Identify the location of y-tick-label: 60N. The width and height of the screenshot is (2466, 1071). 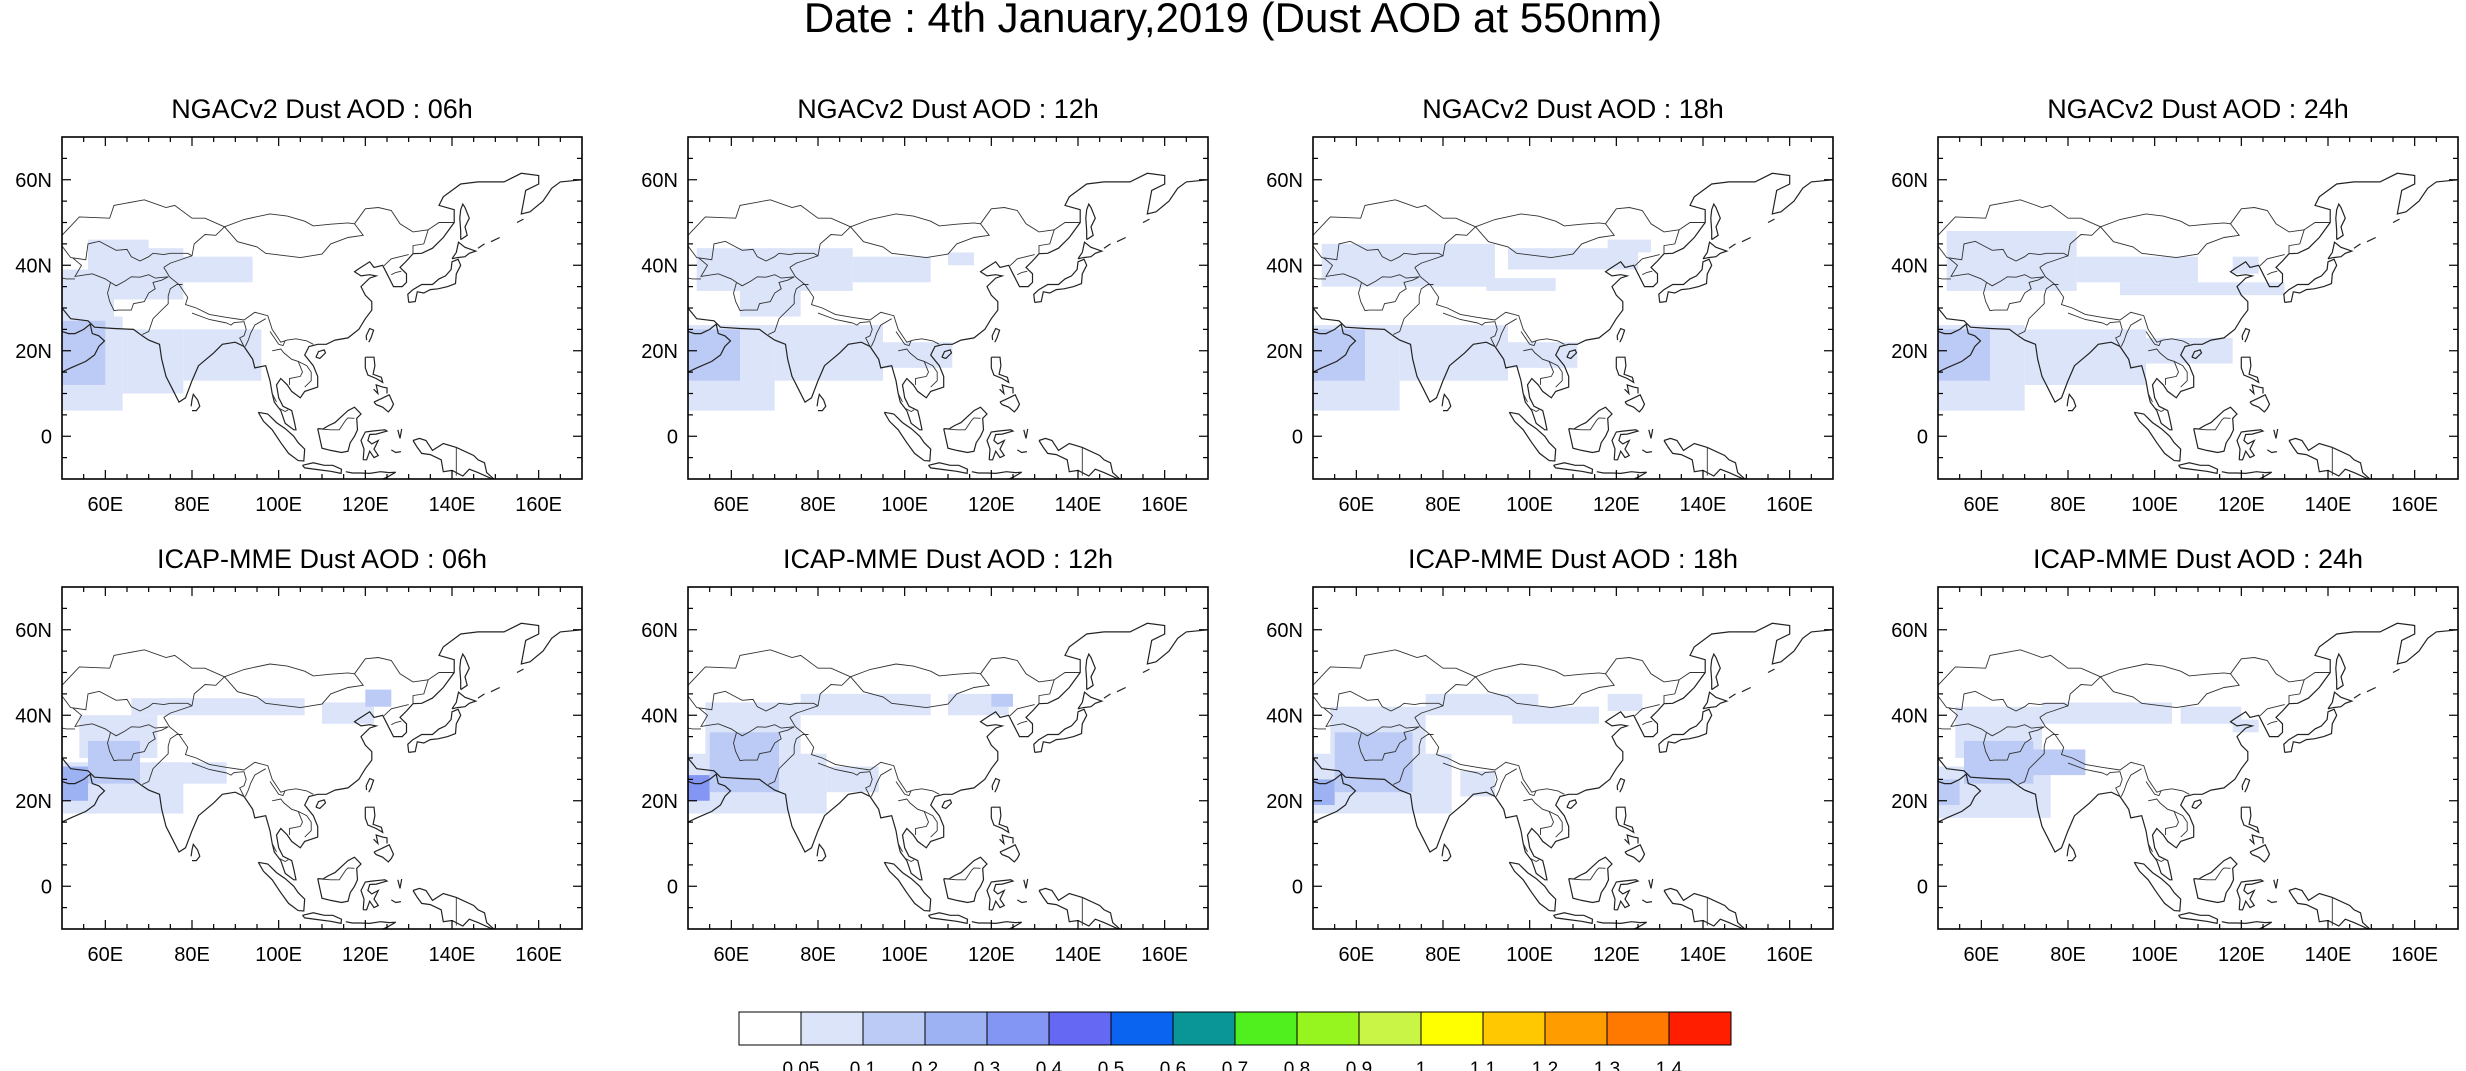
(1284, 631).